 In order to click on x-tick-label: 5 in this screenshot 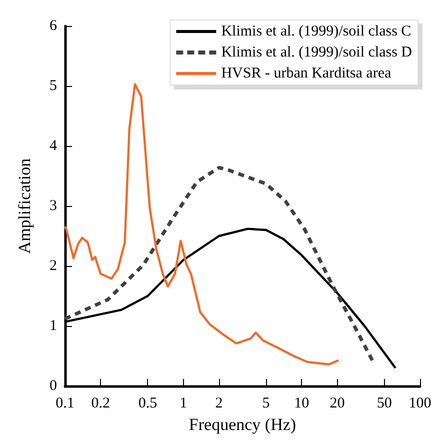, I will do `click(266, 404)`.